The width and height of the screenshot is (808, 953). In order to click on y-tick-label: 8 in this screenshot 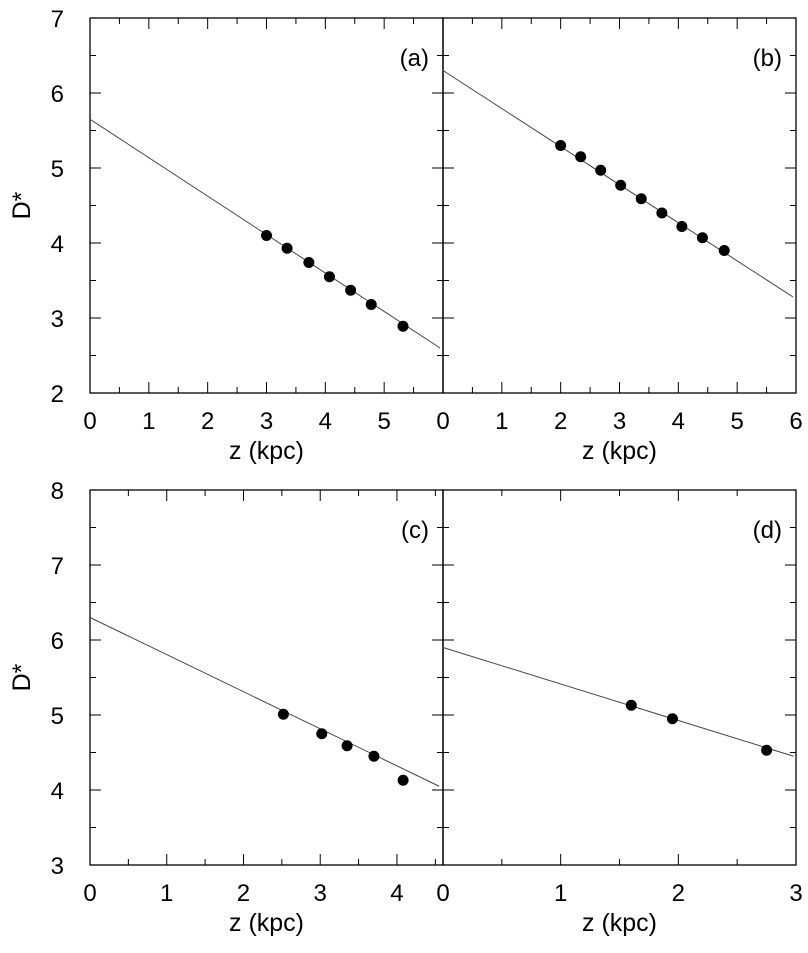, I will do `click(57, 491)`.